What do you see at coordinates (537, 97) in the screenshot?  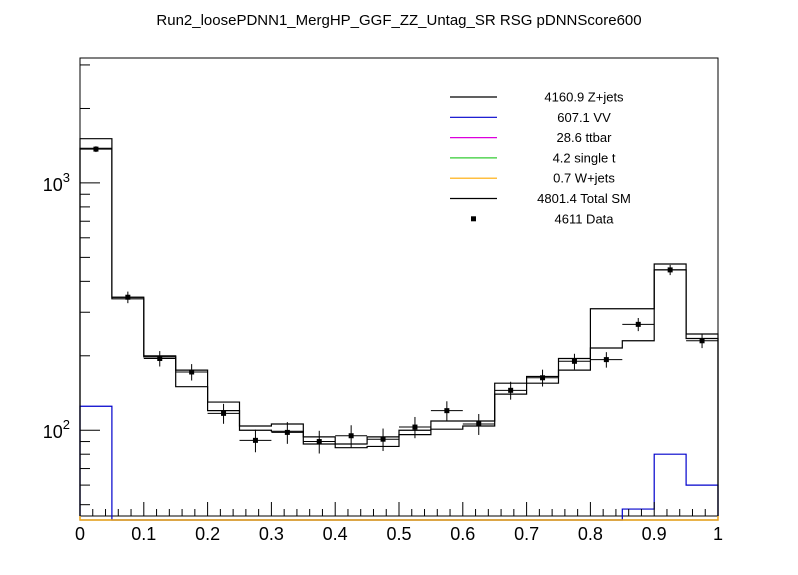 I see `legend-entry: 4160.9 Z+jets` at bounding box center [537, 97].